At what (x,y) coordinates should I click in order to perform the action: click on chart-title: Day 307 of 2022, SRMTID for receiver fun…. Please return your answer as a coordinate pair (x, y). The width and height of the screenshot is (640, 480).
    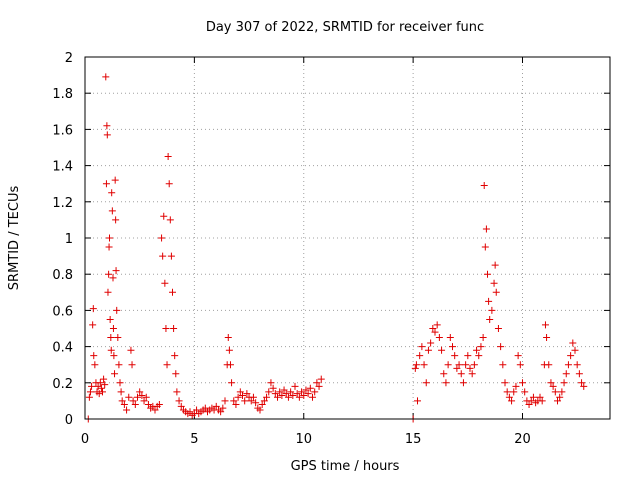
    Looking at the image, I should click on (345, 27).